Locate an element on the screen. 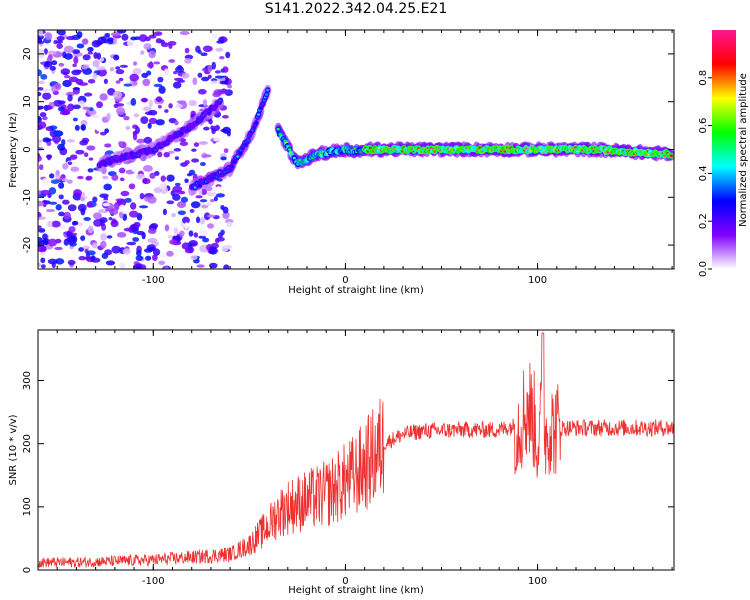 The height and width of the screenshot is (600, 750). spectrogram-ylabel: Frequency (Hz) is located at coordinates (13, 150).